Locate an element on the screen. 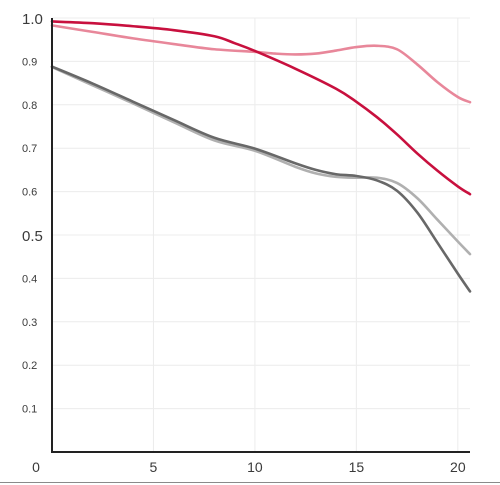  y-tick-label: 0.7 is located at coordinates (29, 149).